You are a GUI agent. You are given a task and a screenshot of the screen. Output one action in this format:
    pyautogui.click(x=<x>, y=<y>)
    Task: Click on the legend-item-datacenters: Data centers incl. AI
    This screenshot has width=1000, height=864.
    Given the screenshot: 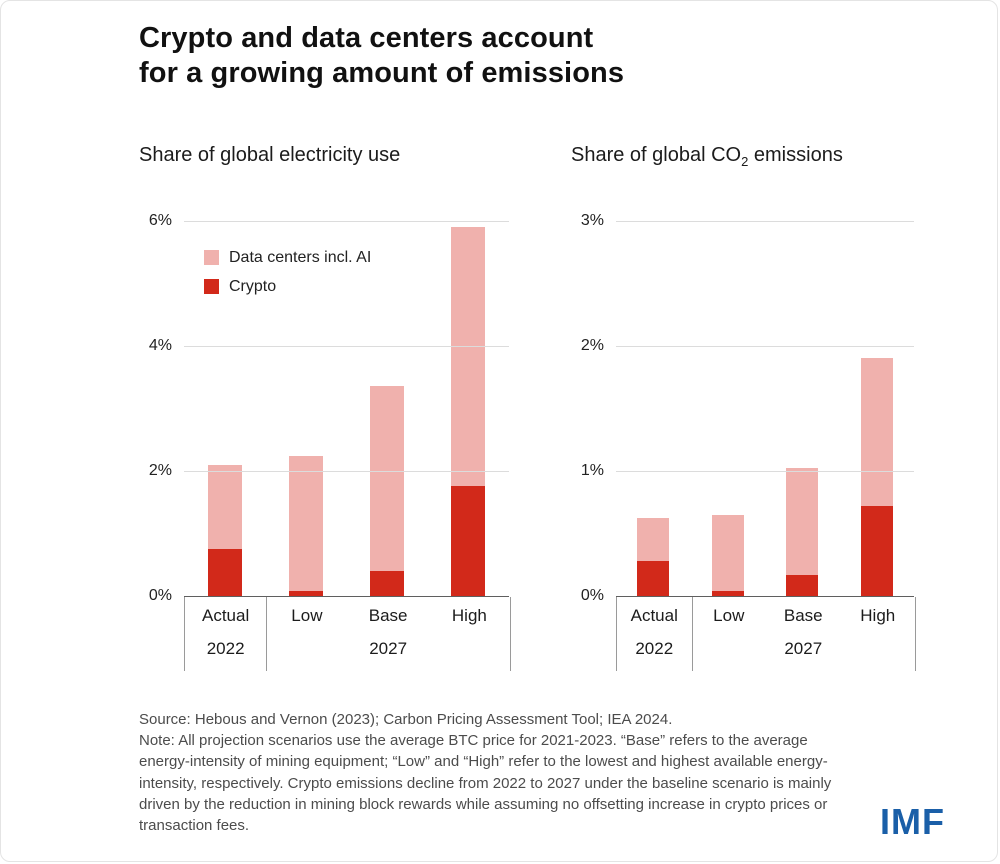 What is the action you would take?
    pyautogui.click(x=287, y=258)
    